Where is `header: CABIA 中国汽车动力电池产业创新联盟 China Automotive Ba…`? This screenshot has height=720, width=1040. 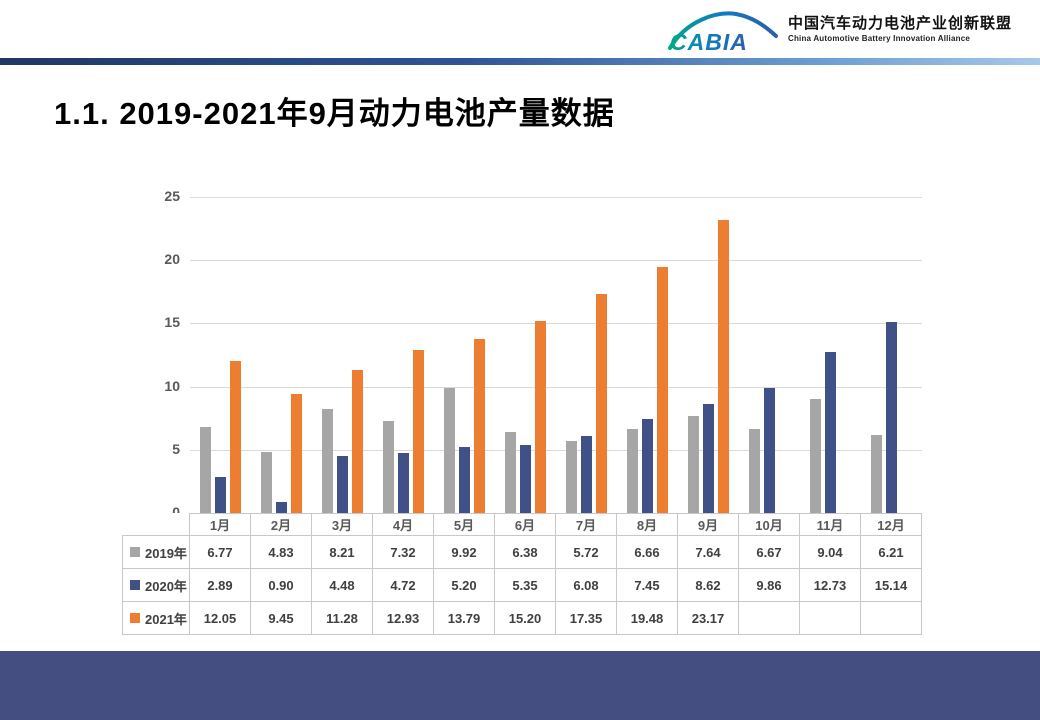
header: CABIA 中国汽车动力电池产业创新联盟 China Automotive Ba… is located at coordinates (520, 29).